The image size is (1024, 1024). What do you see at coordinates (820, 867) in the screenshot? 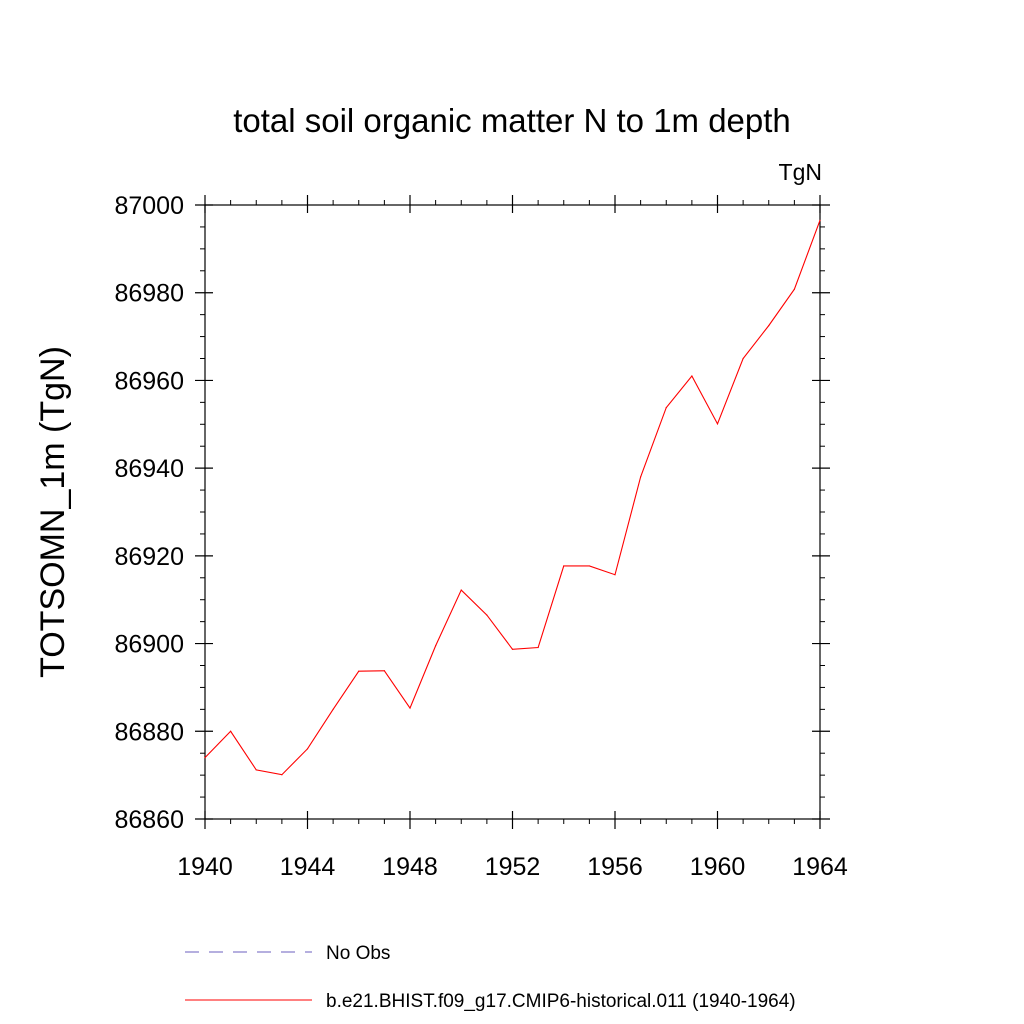
I see `x-tick-label: 1964` at bounding box center [820, 867].